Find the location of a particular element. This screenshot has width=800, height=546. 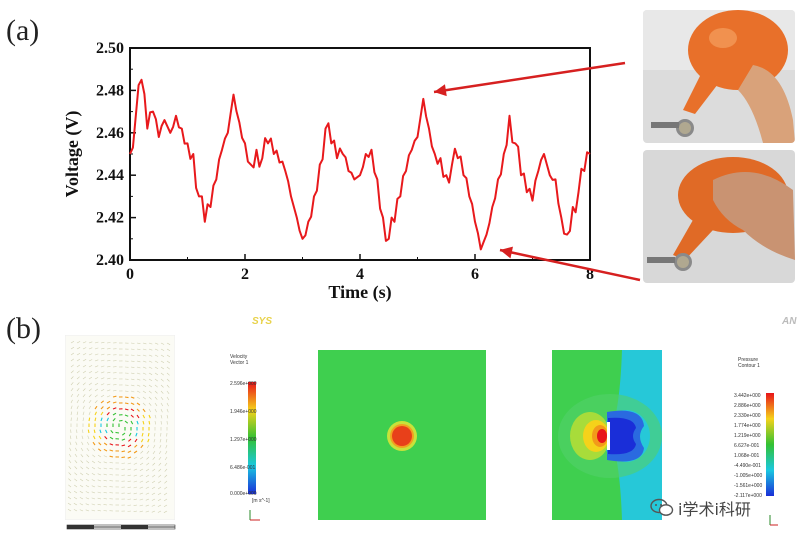

arrow-to-peak is located at coordinates (529, 77).